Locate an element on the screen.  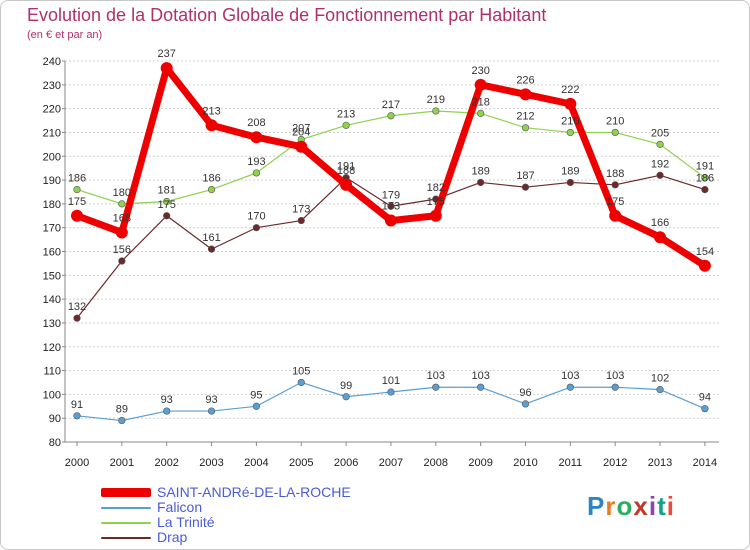
x-tick-label: 2013 is located at coordinates (660, 463).